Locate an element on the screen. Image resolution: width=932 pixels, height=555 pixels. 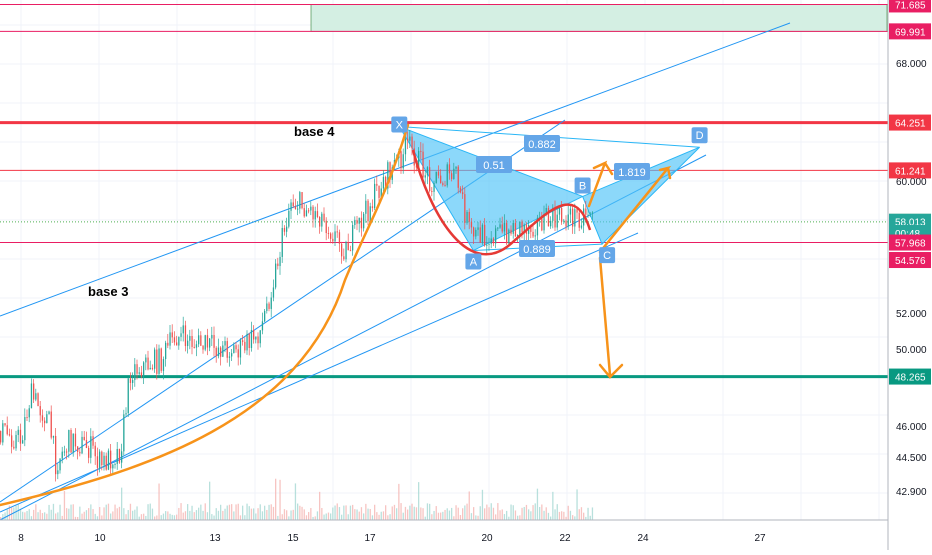
x-tick-label: 8 is located at coordinates (21, 538).